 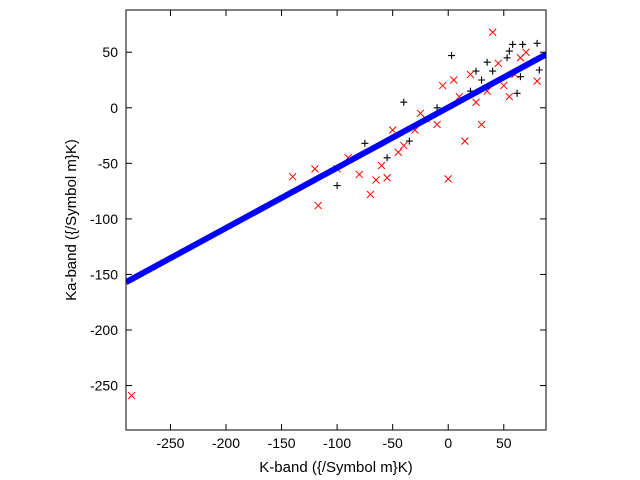 I want to click on y-tick-label: -50, so click(x=108, y=163).